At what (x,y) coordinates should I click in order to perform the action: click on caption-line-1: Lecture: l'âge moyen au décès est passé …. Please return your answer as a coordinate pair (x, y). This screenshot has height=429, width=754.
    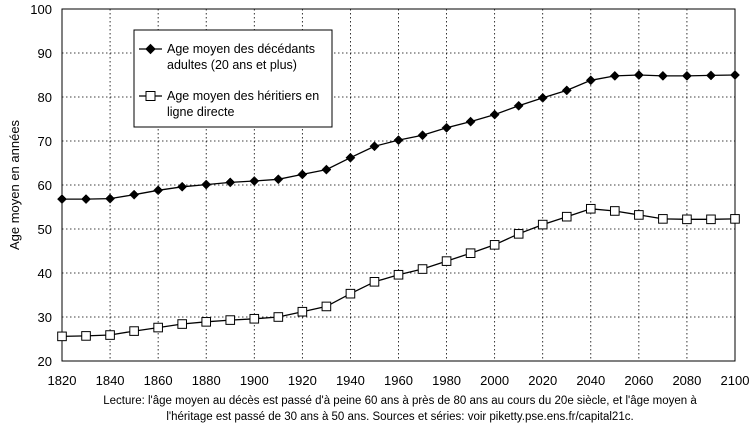
    Looking at the image, I should click on (400, 401).